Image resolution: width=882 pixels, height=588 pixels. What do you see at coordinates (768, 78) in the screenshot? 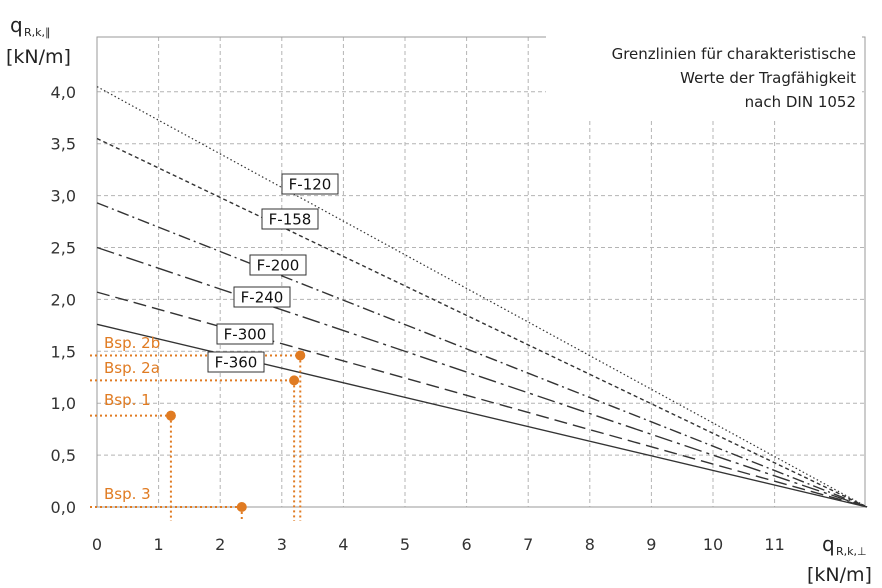
I see `annotation-line-2: Werte der Tragfähigkeit` at bounding box center [768, 78].